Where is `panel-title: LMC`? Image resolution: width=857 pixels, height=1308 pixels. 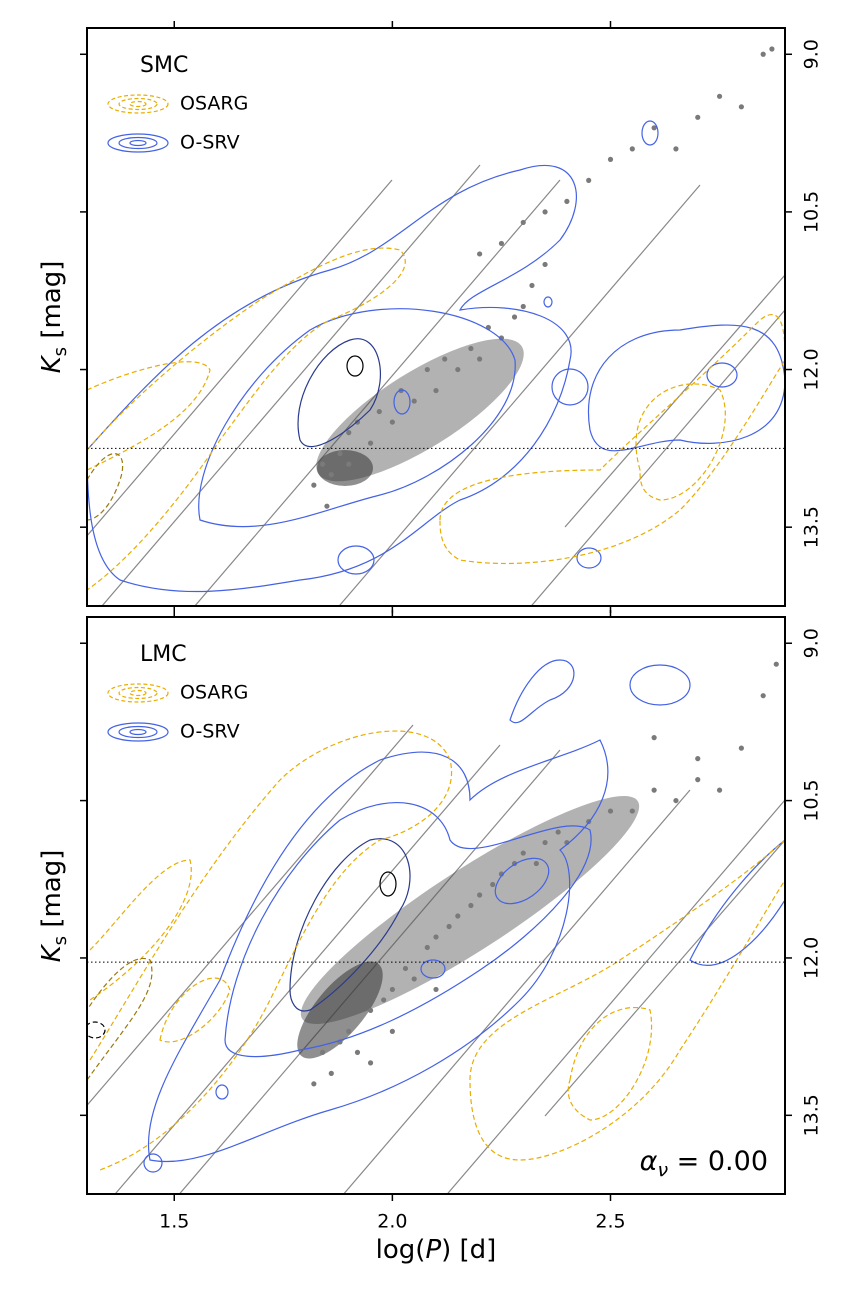
panel-title: LMC is located at coordinates (163, 654).